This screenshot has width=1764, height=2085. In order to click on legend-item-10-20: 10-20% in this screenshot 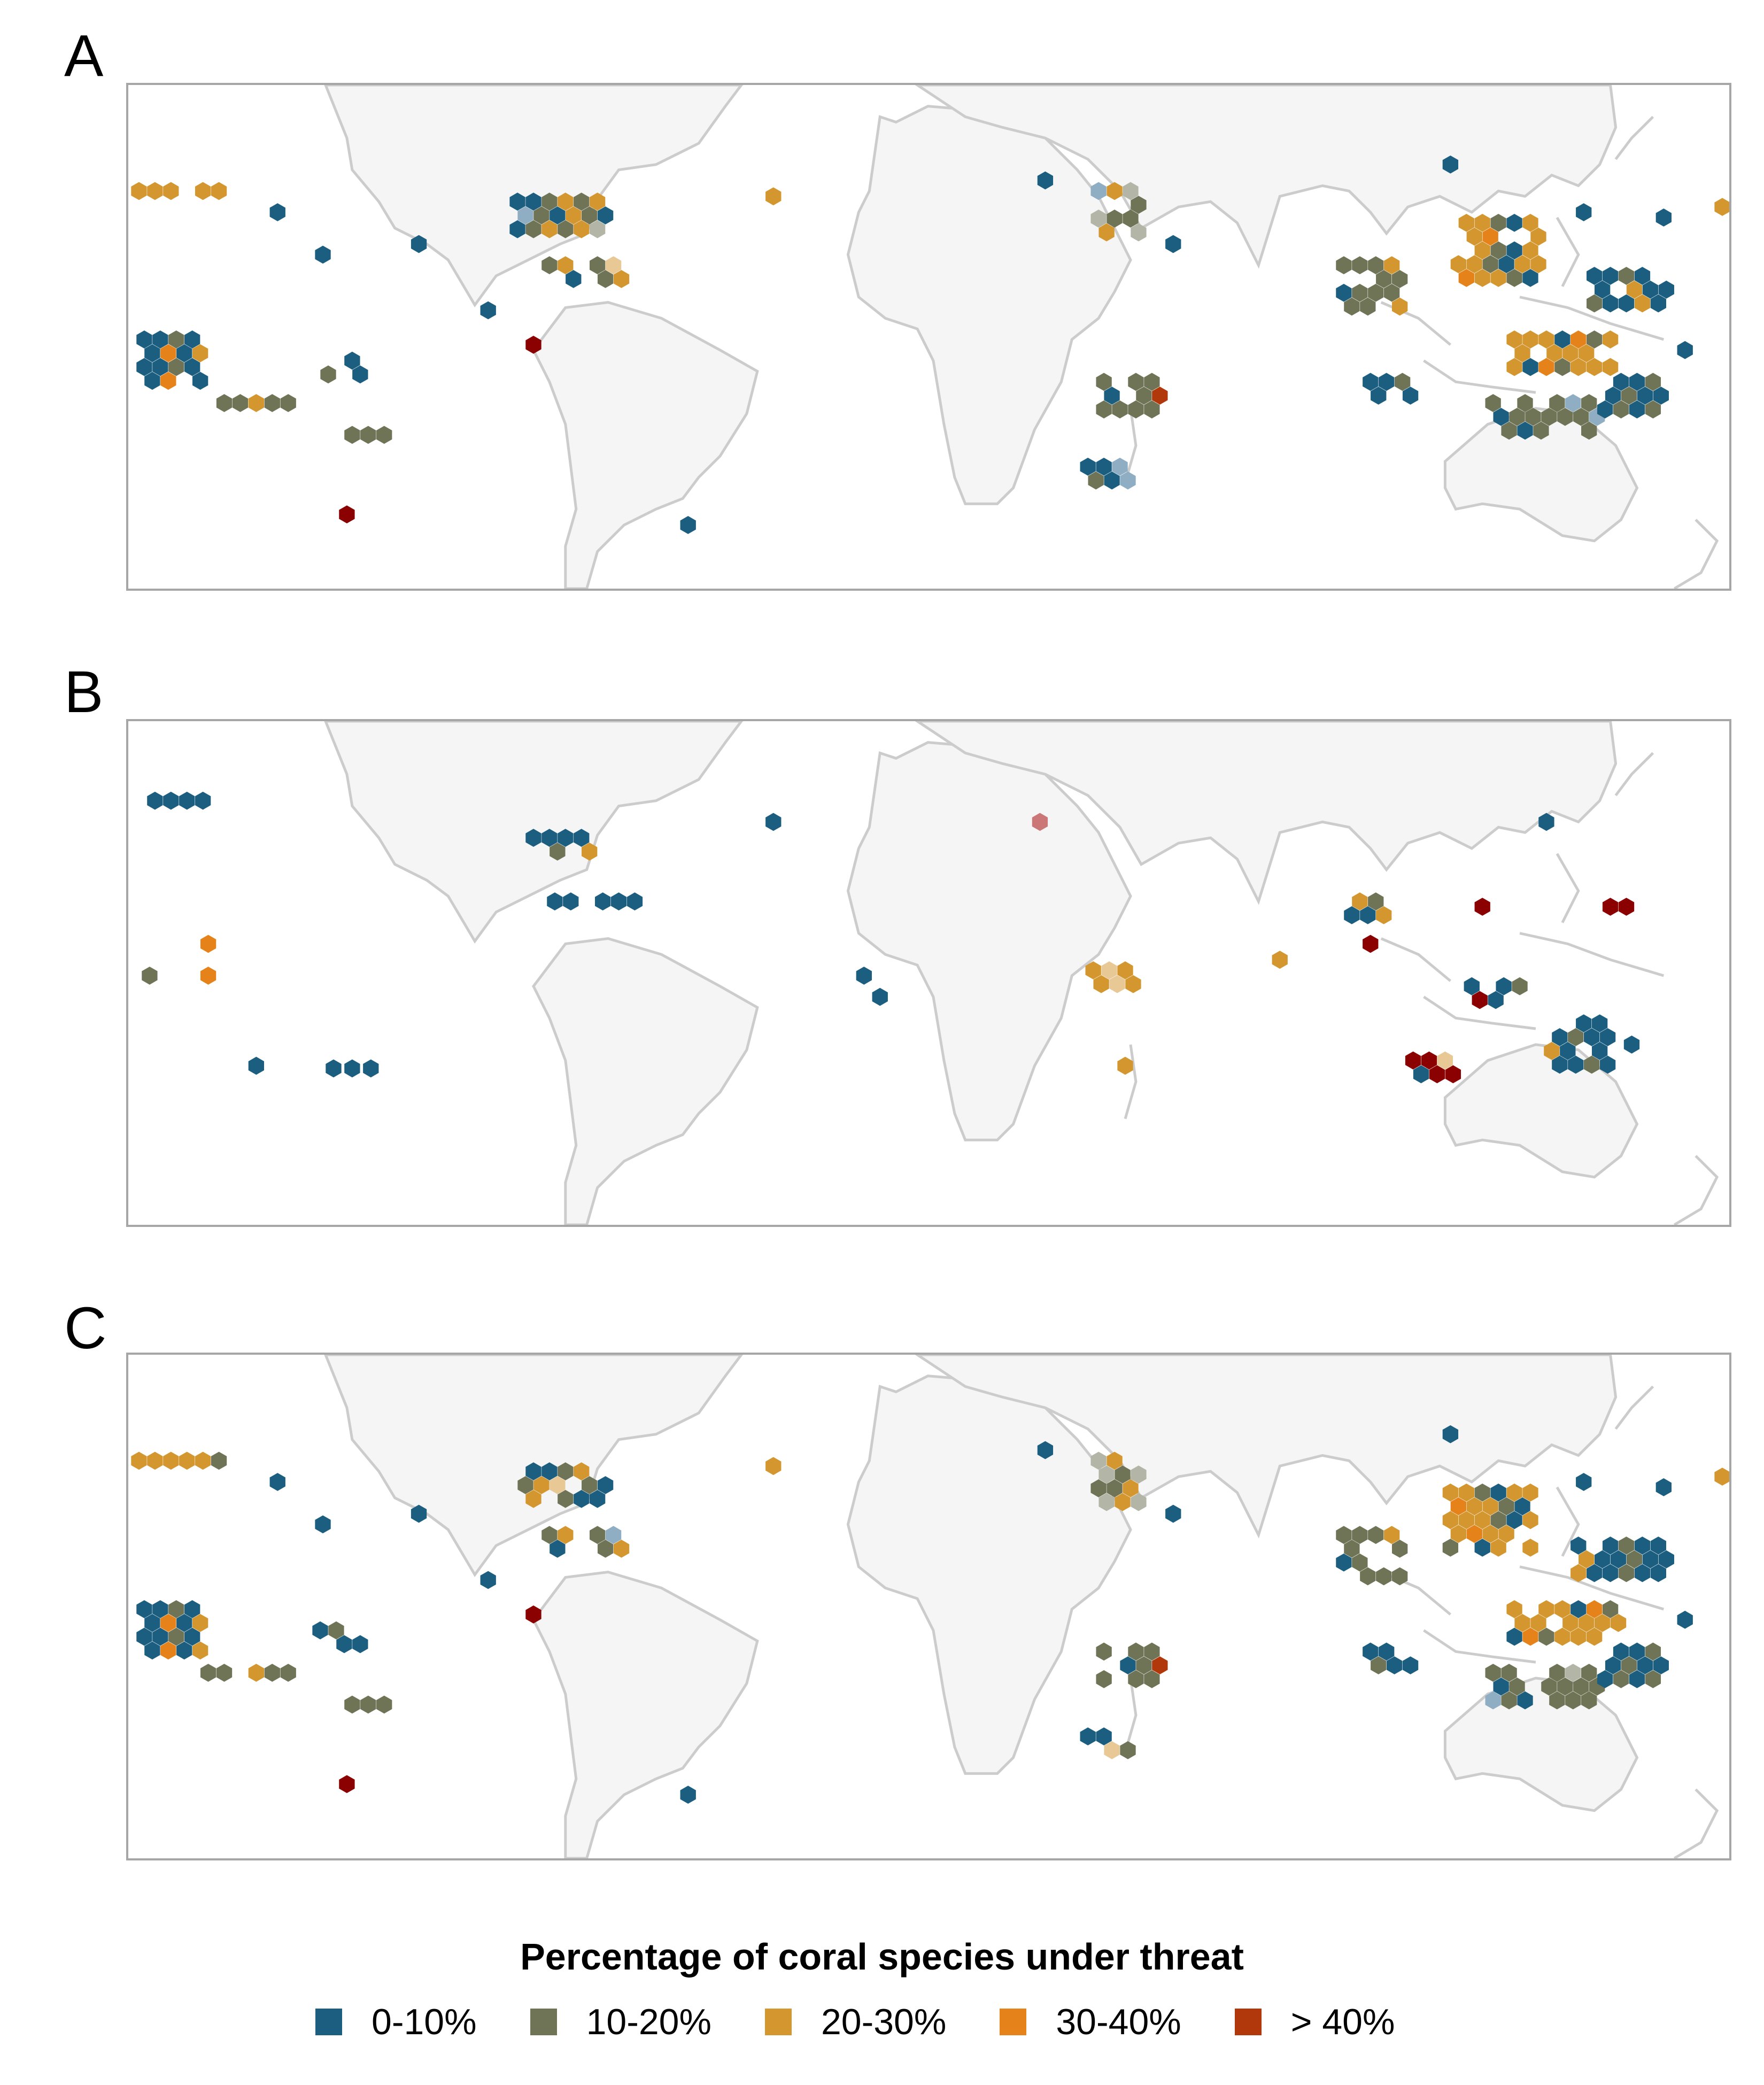, I will do `click(637, 2022)`.